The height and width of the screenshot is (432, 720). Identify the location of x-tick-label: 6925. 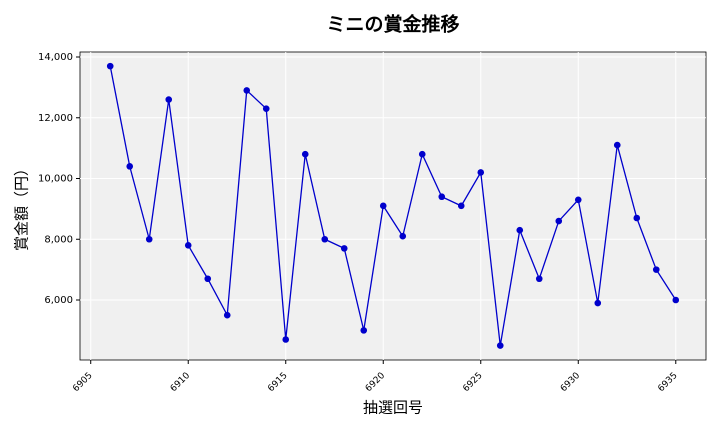
(472, 382).